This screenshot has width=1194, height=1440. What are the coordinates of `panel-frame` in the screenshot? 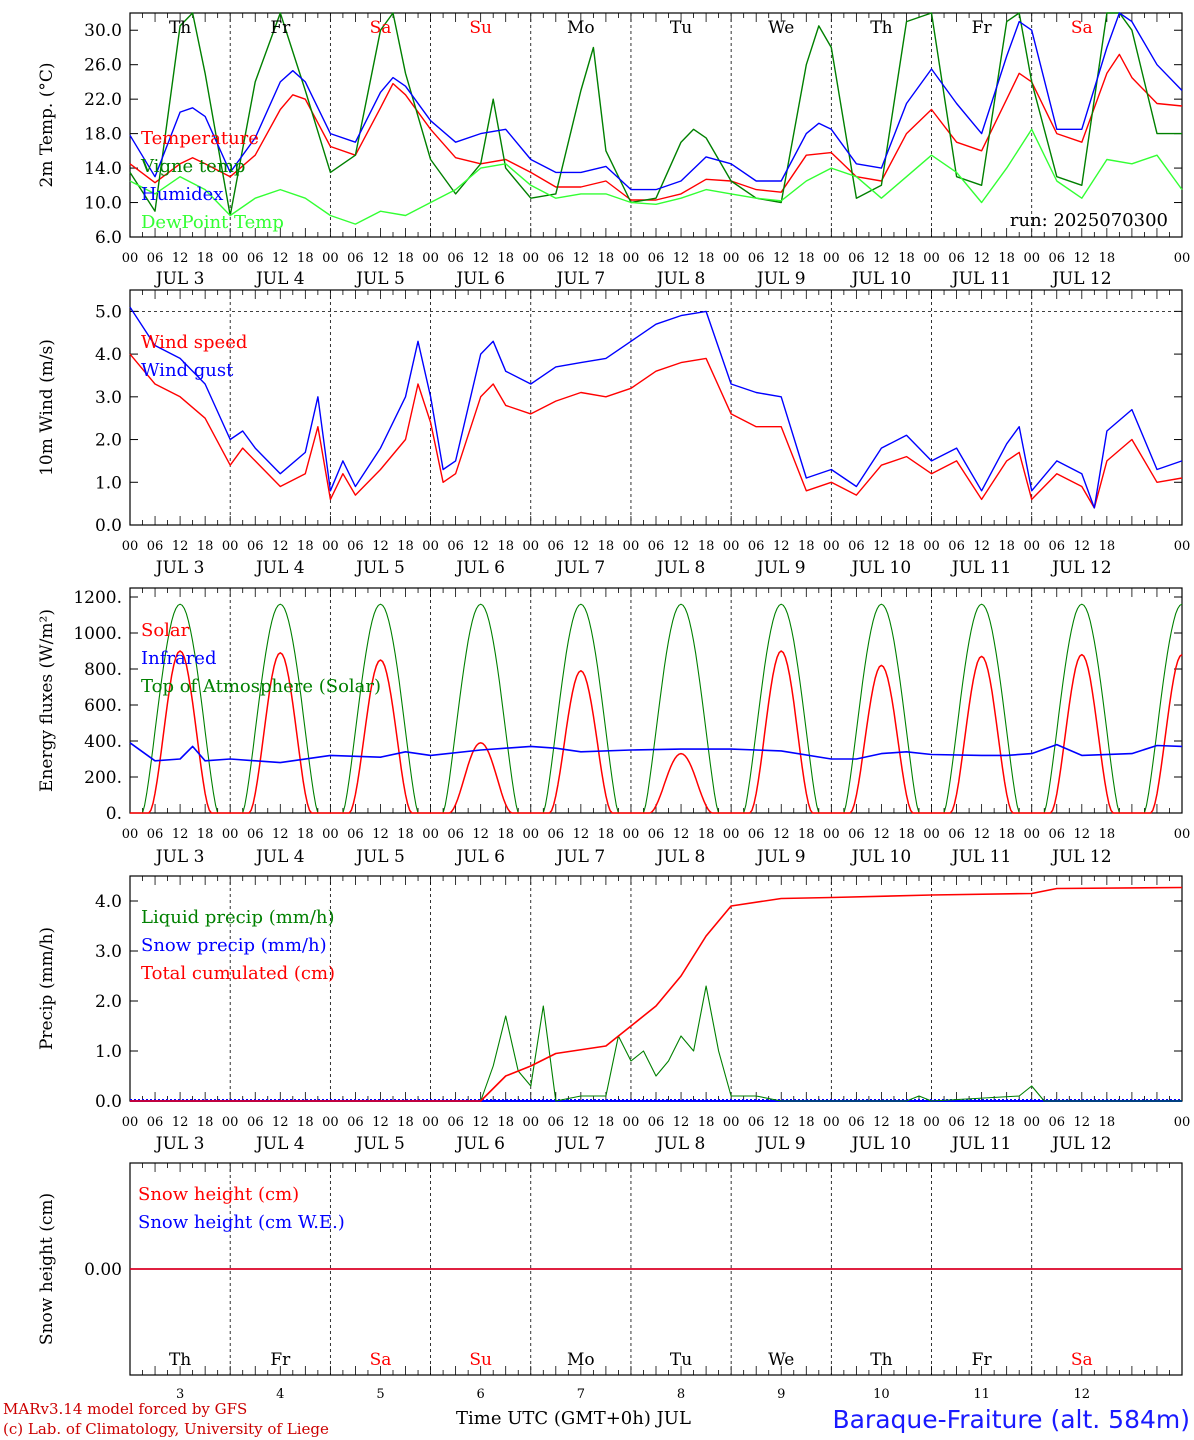 It's located at (656, 407).